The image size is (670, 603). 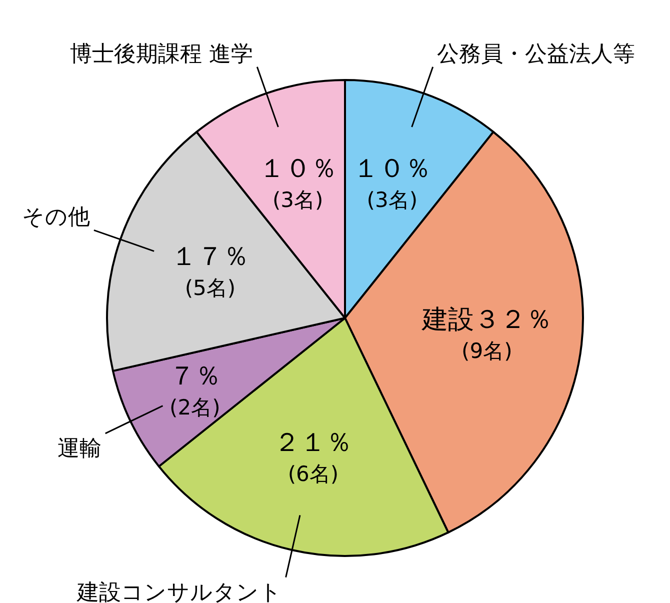 I want to click on data-label: ７％ (2名), so click(x=194, y=390).